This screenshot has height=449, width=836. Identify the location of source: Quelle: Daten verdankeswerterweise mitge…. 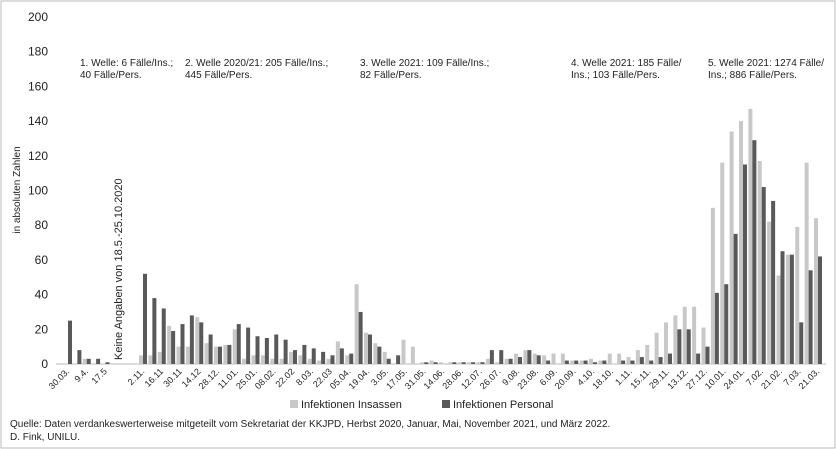
(310, 424).